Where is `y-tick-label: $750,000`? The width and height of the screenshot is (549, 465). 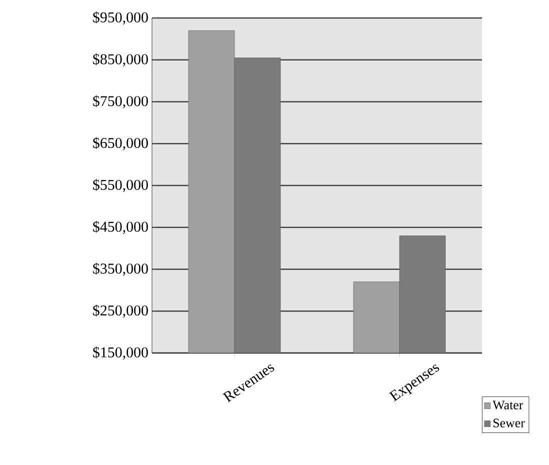 y-tick-label: $750,000 is located at coordinates (120, 101).